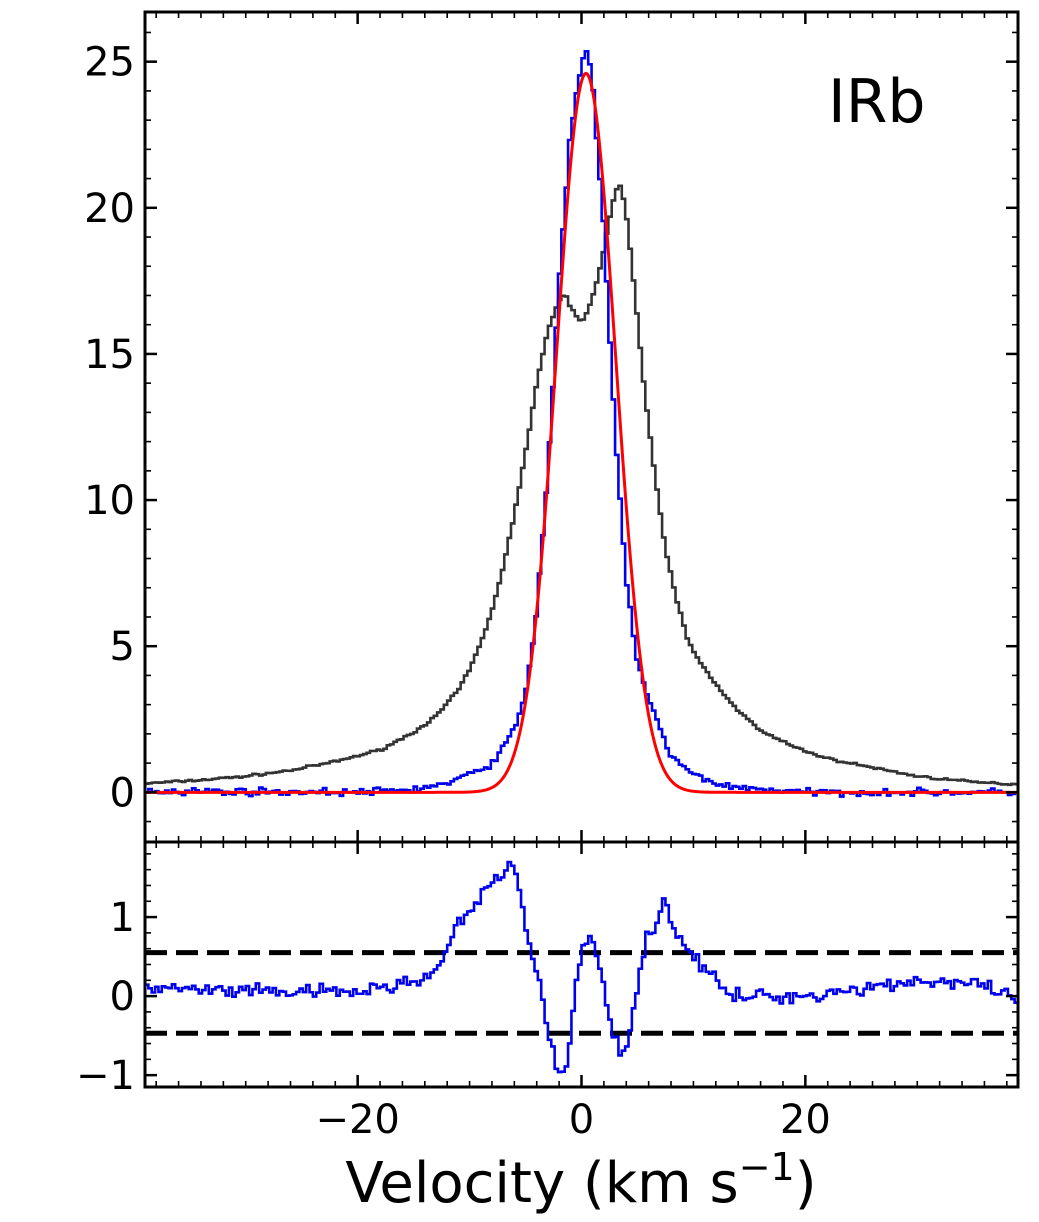 This screenshot has height=1222, width=1039. I want to click on top-ytick-label: 15, so click(109, 355).